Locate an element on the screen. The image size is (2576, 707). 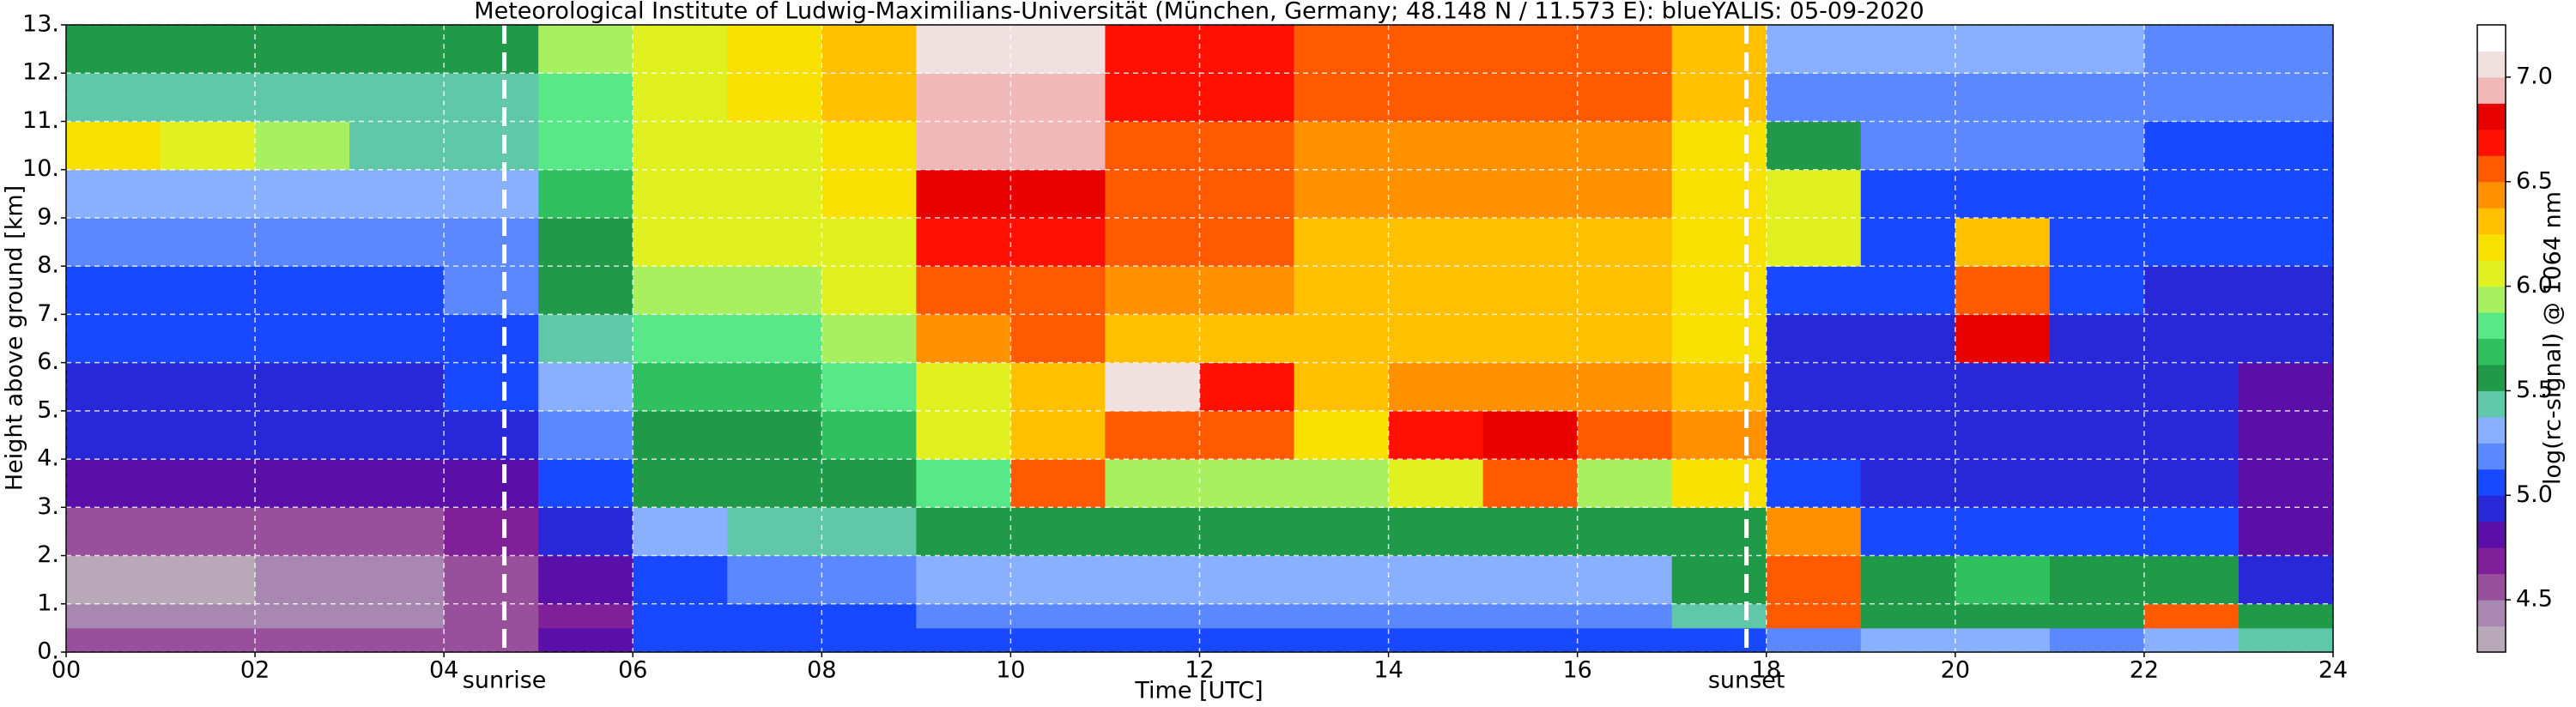
colorbar-label: log(rc-signal) @ 1064 nm is located at coordinates (2553, 338).